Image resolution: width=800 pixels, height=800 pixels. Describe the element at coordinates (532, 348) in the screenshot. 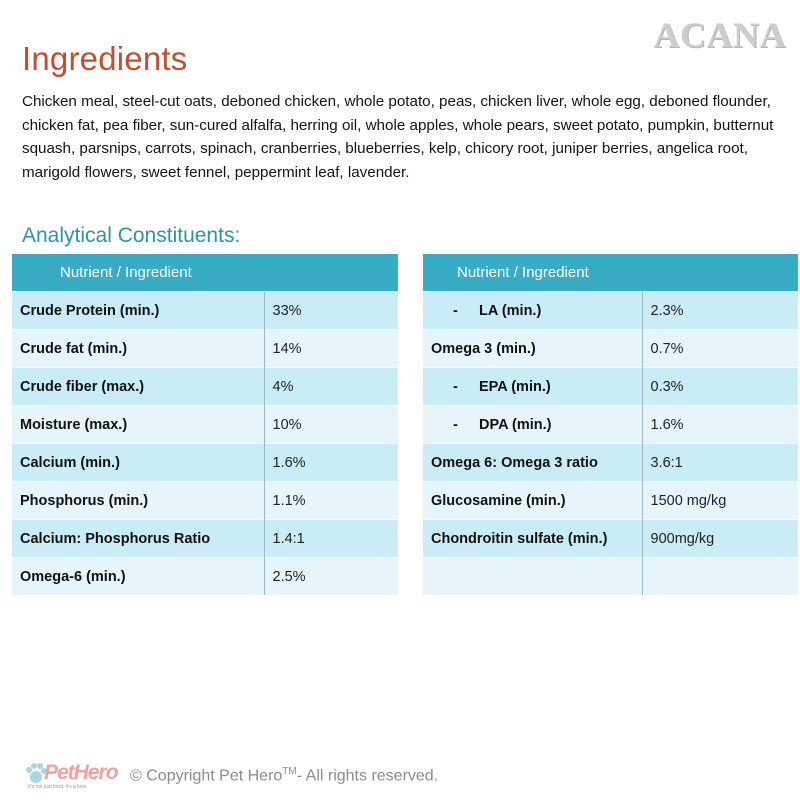

I see `nutrient-name: Omega 3 (min.)` at that location.